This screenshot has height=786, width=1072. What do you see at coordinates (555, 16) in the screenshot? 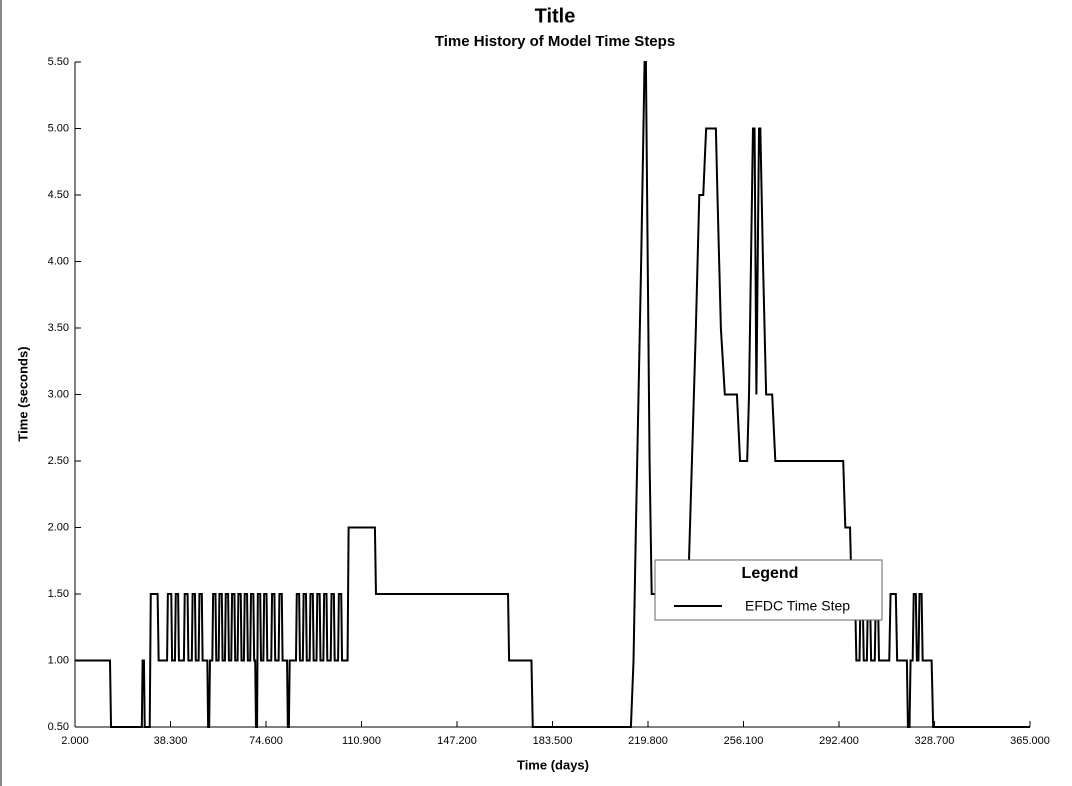
I see `chart-title: Title` at bounding box center [555, 16].